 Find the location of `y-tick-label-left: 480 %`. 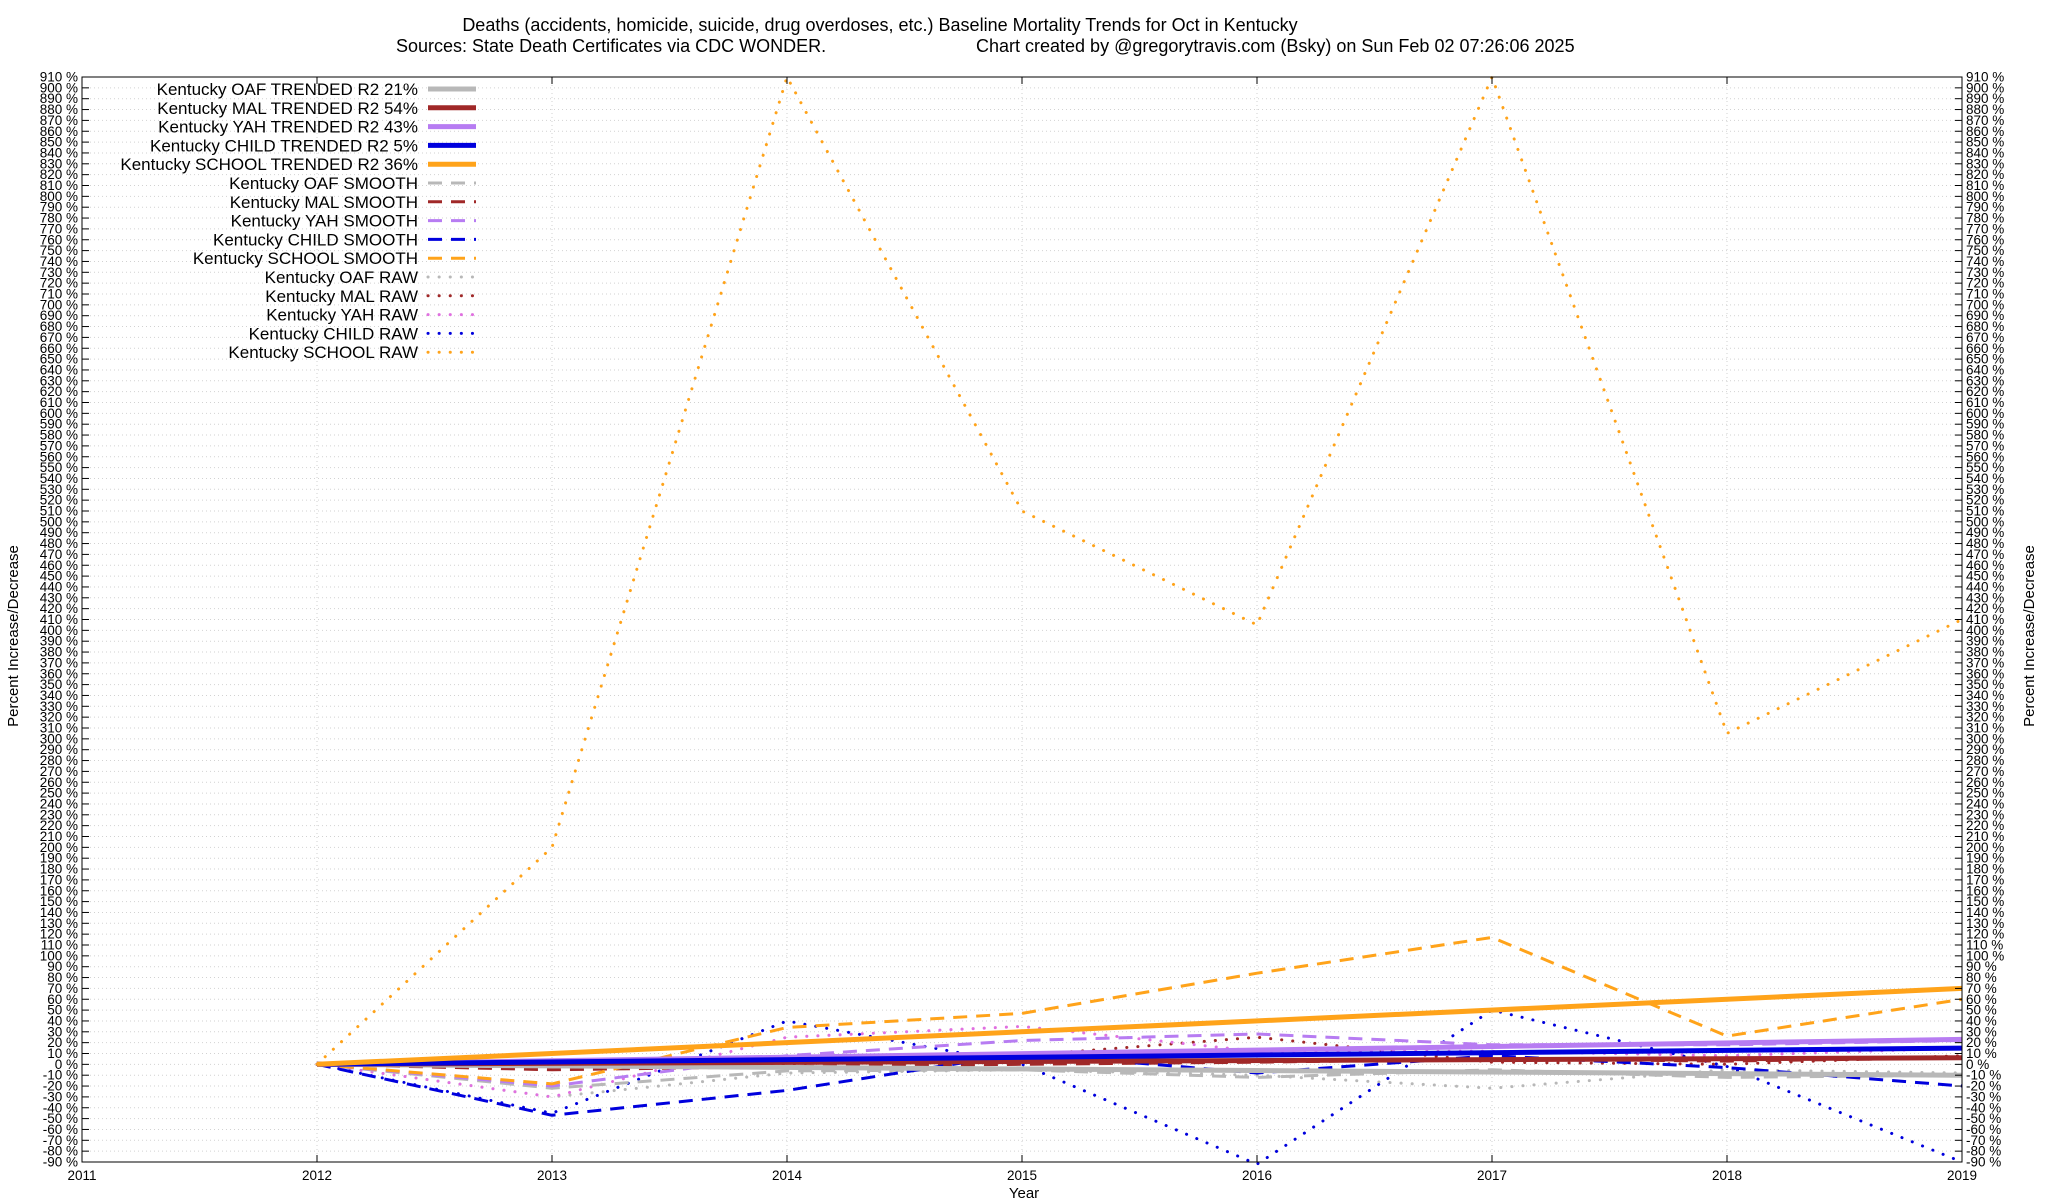

y-tick-label-left: 480 % is located at coordinates (59, 543).